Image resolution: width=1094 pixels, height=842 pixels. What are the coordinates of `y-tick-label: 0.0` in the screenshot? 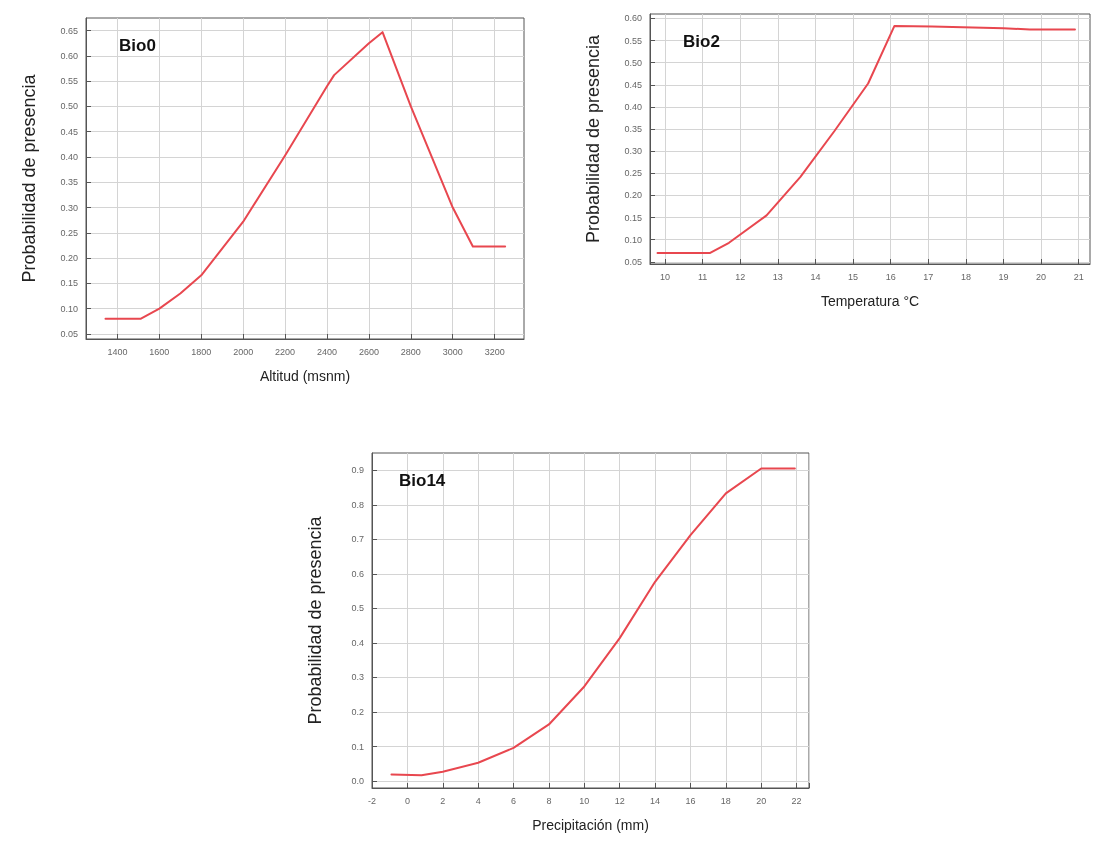 It's located at (357, 781).